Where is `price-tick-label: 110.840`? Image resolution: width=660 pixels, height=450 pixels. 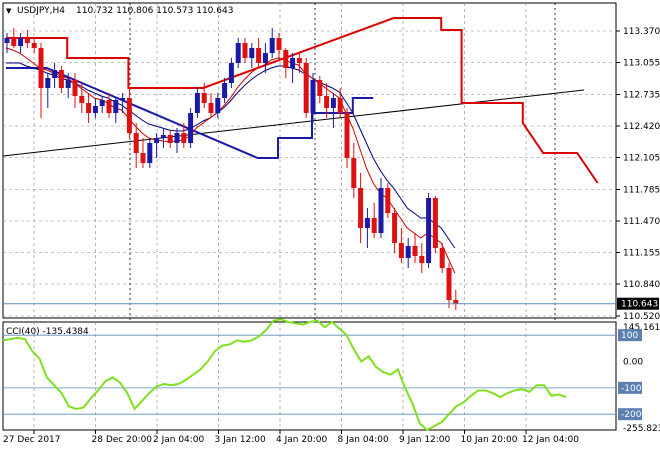 price-tick-label: 110.840 is located at coordinates (641, 285).